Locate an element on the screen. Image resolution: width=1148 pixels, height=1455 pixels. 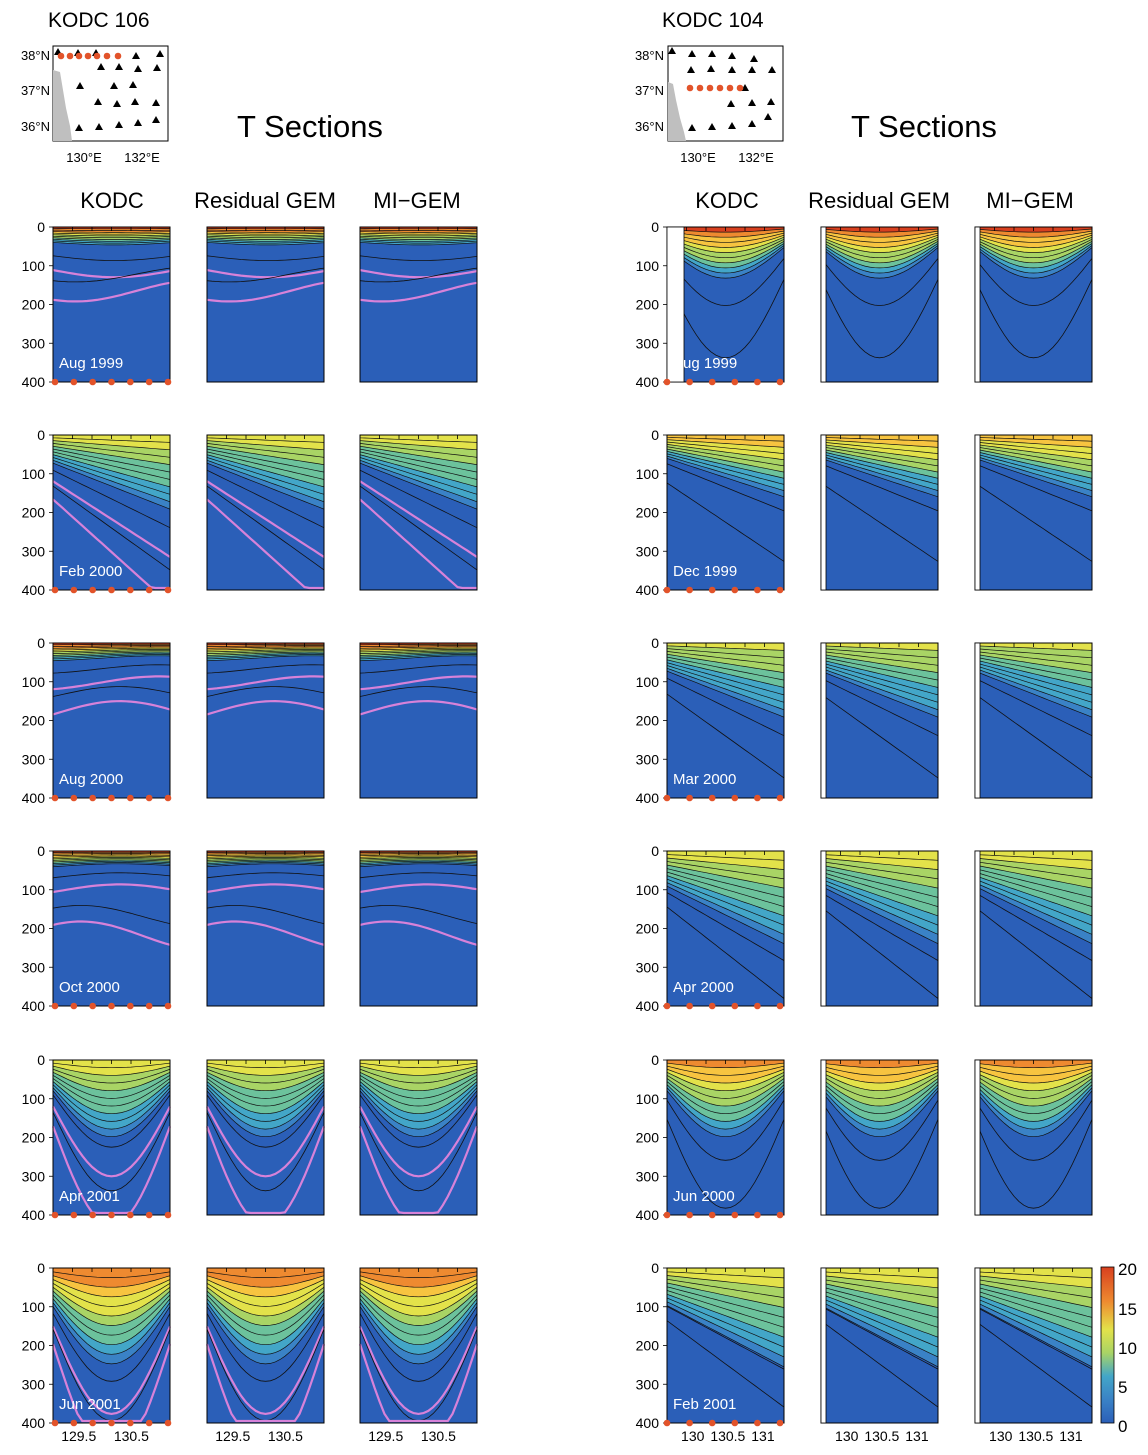
left-col1-xtick-130.5: 130.5 is located at coordinates (285, 1436).